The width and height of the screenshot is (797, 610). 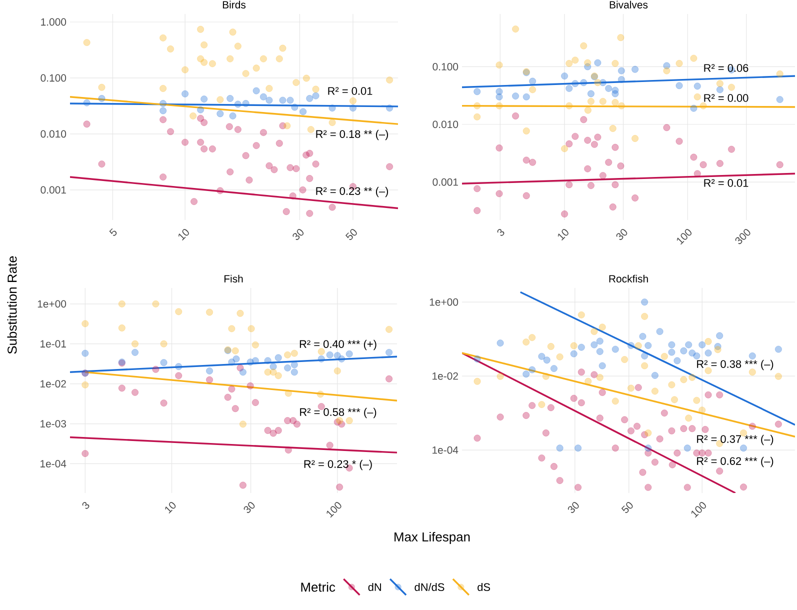 I want to click on y-tick-label: 1e-03, so click(x=53, y=424).